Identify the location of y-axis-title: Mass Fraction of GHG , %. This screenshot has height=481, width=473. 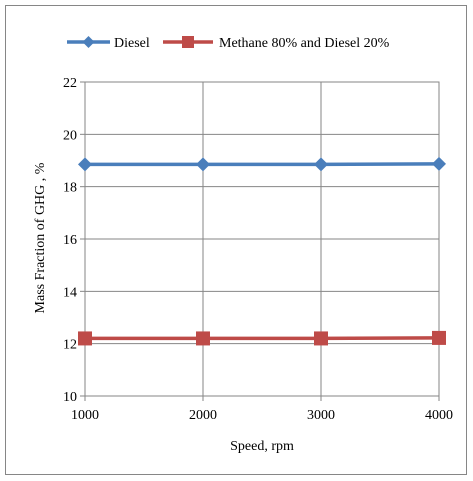
(40, 237).